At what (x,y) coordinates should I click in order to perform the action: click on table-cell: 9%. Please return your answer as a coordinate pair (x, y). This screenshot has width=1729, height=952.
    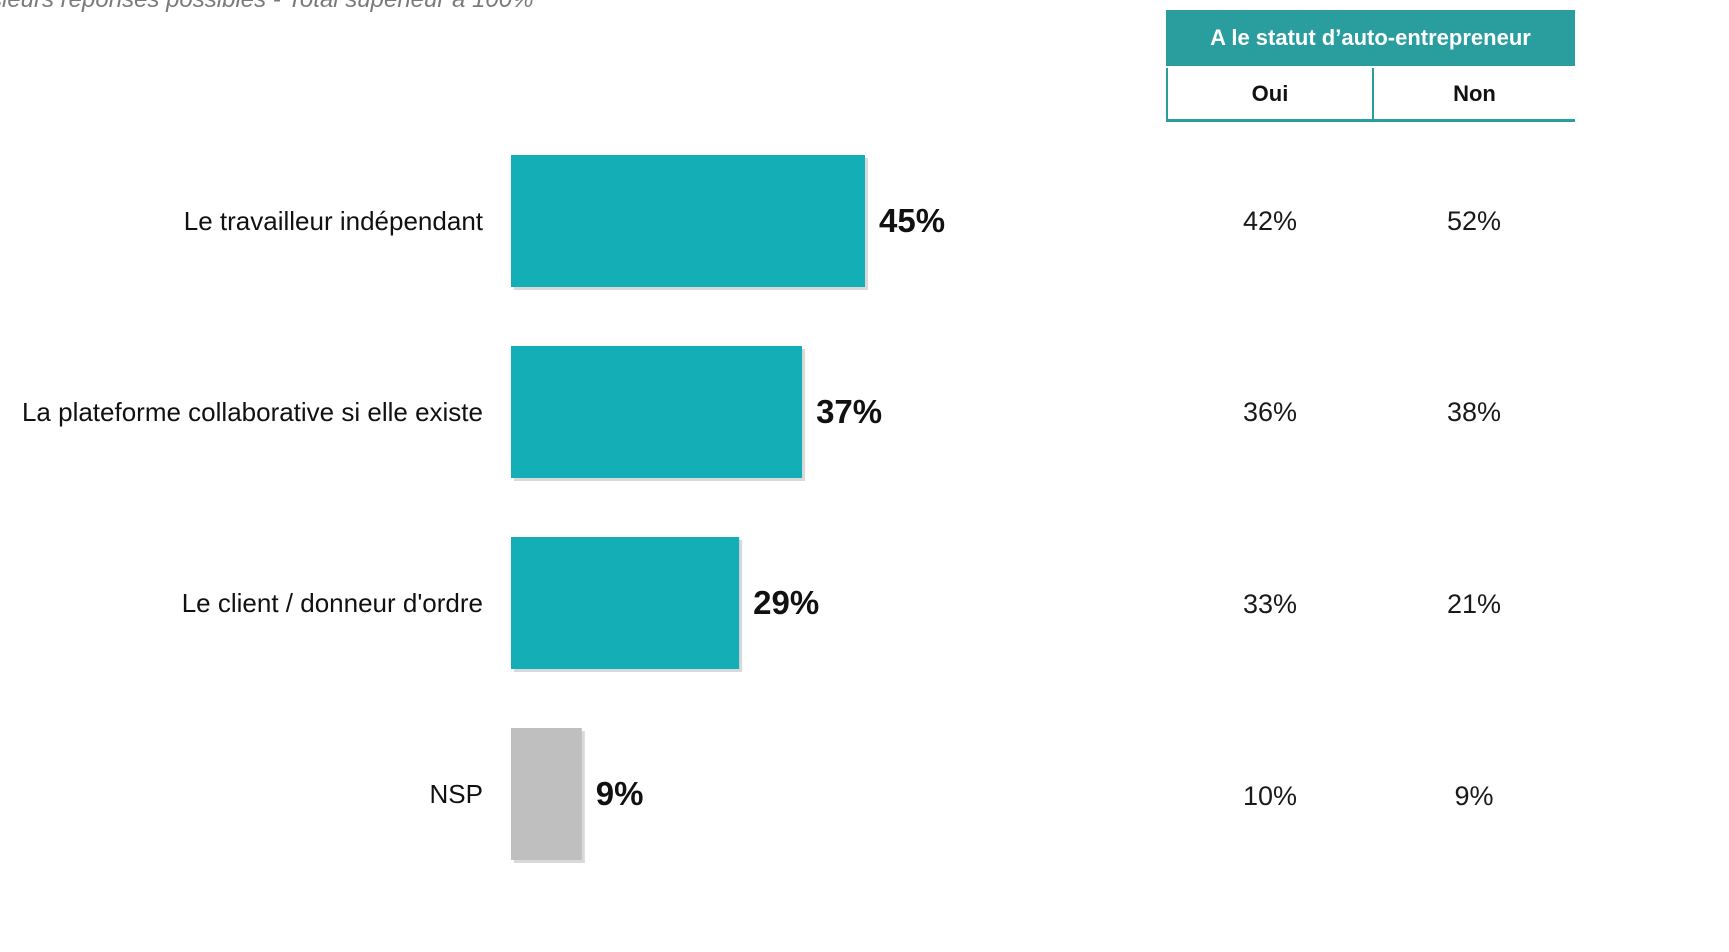
    Looking at the image, I should click on (1474, 796).